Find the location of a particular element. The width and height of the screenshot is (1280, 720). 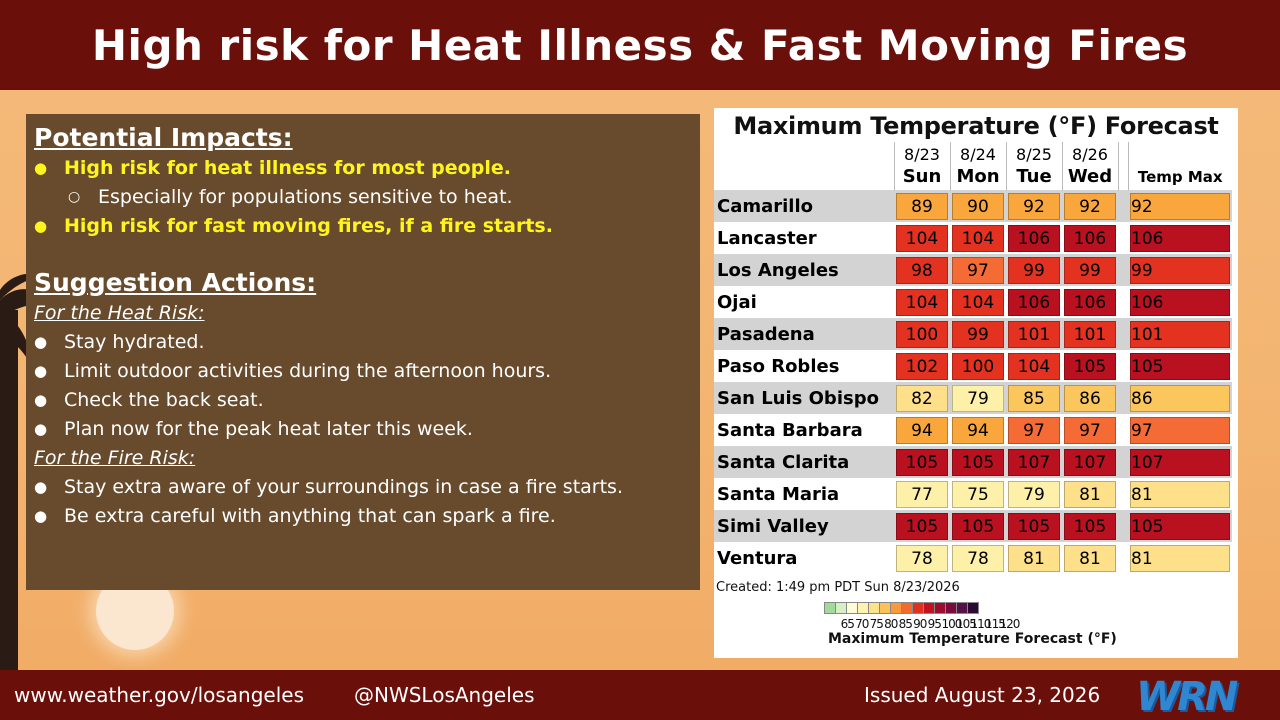

table-row: Camarillo 89 90 92 92 92 is located at coordinates (973, 206).